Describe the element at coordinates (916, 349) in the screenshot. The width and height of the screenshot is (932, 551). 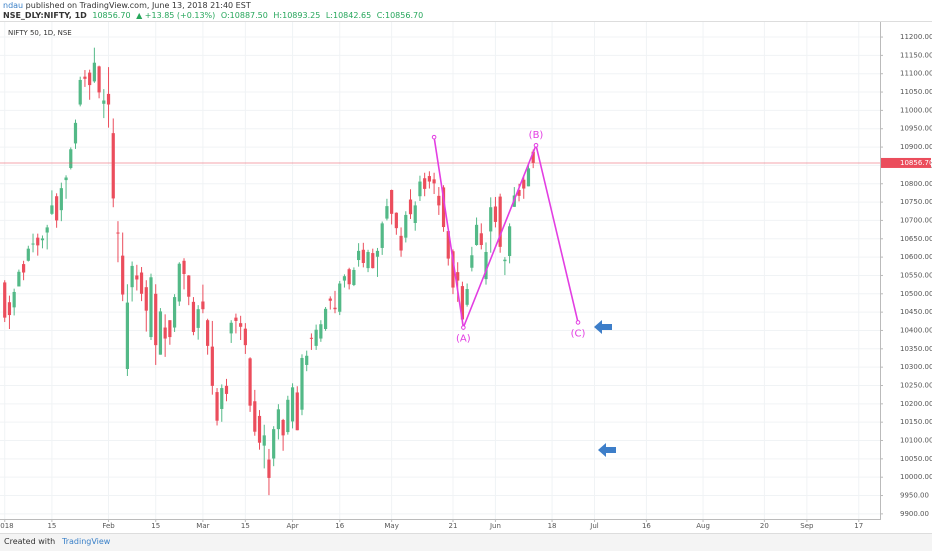
I see `y-tick-label: 10350.00` at that location.